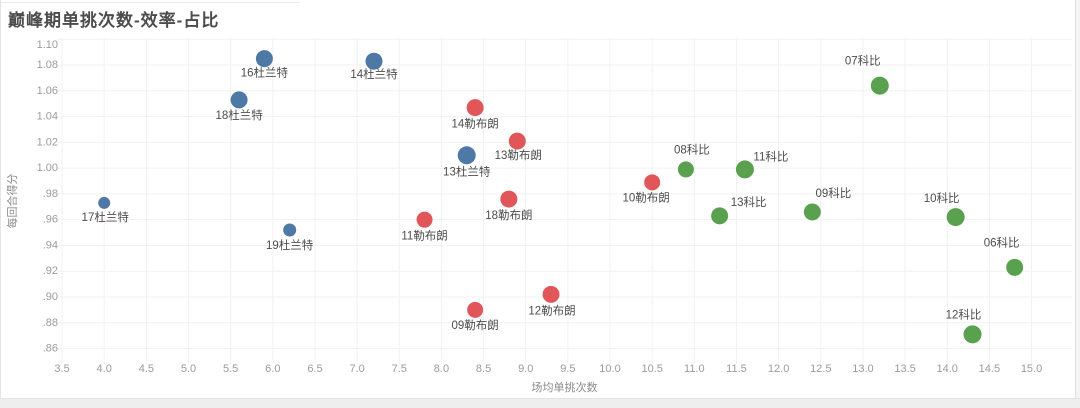 Image resolution: width=1080 pixels, height=408 pixels. Describe the element at coordinates (474, 325) in the screenshot. I see `point-label: 09勒布朗` at that location.